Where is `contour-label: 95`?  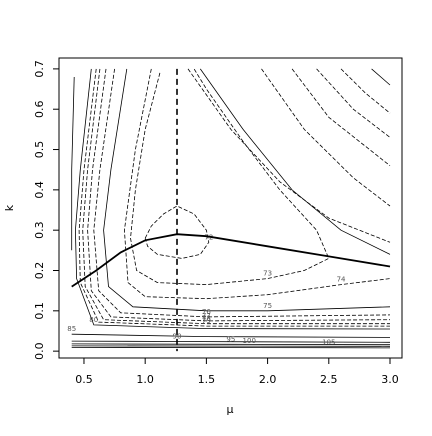
contour-label: 95 is located at coordinates (230, 339).